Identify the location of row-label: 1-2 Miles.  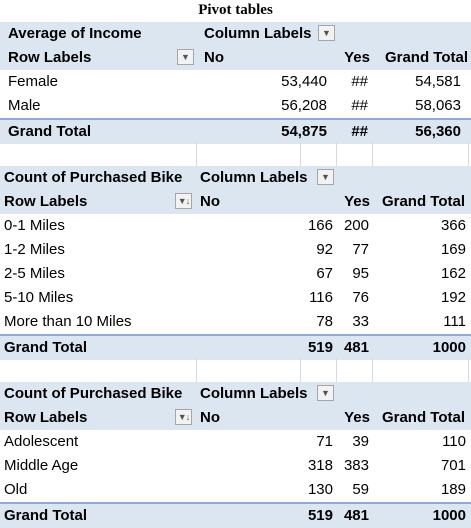
(34, 250).